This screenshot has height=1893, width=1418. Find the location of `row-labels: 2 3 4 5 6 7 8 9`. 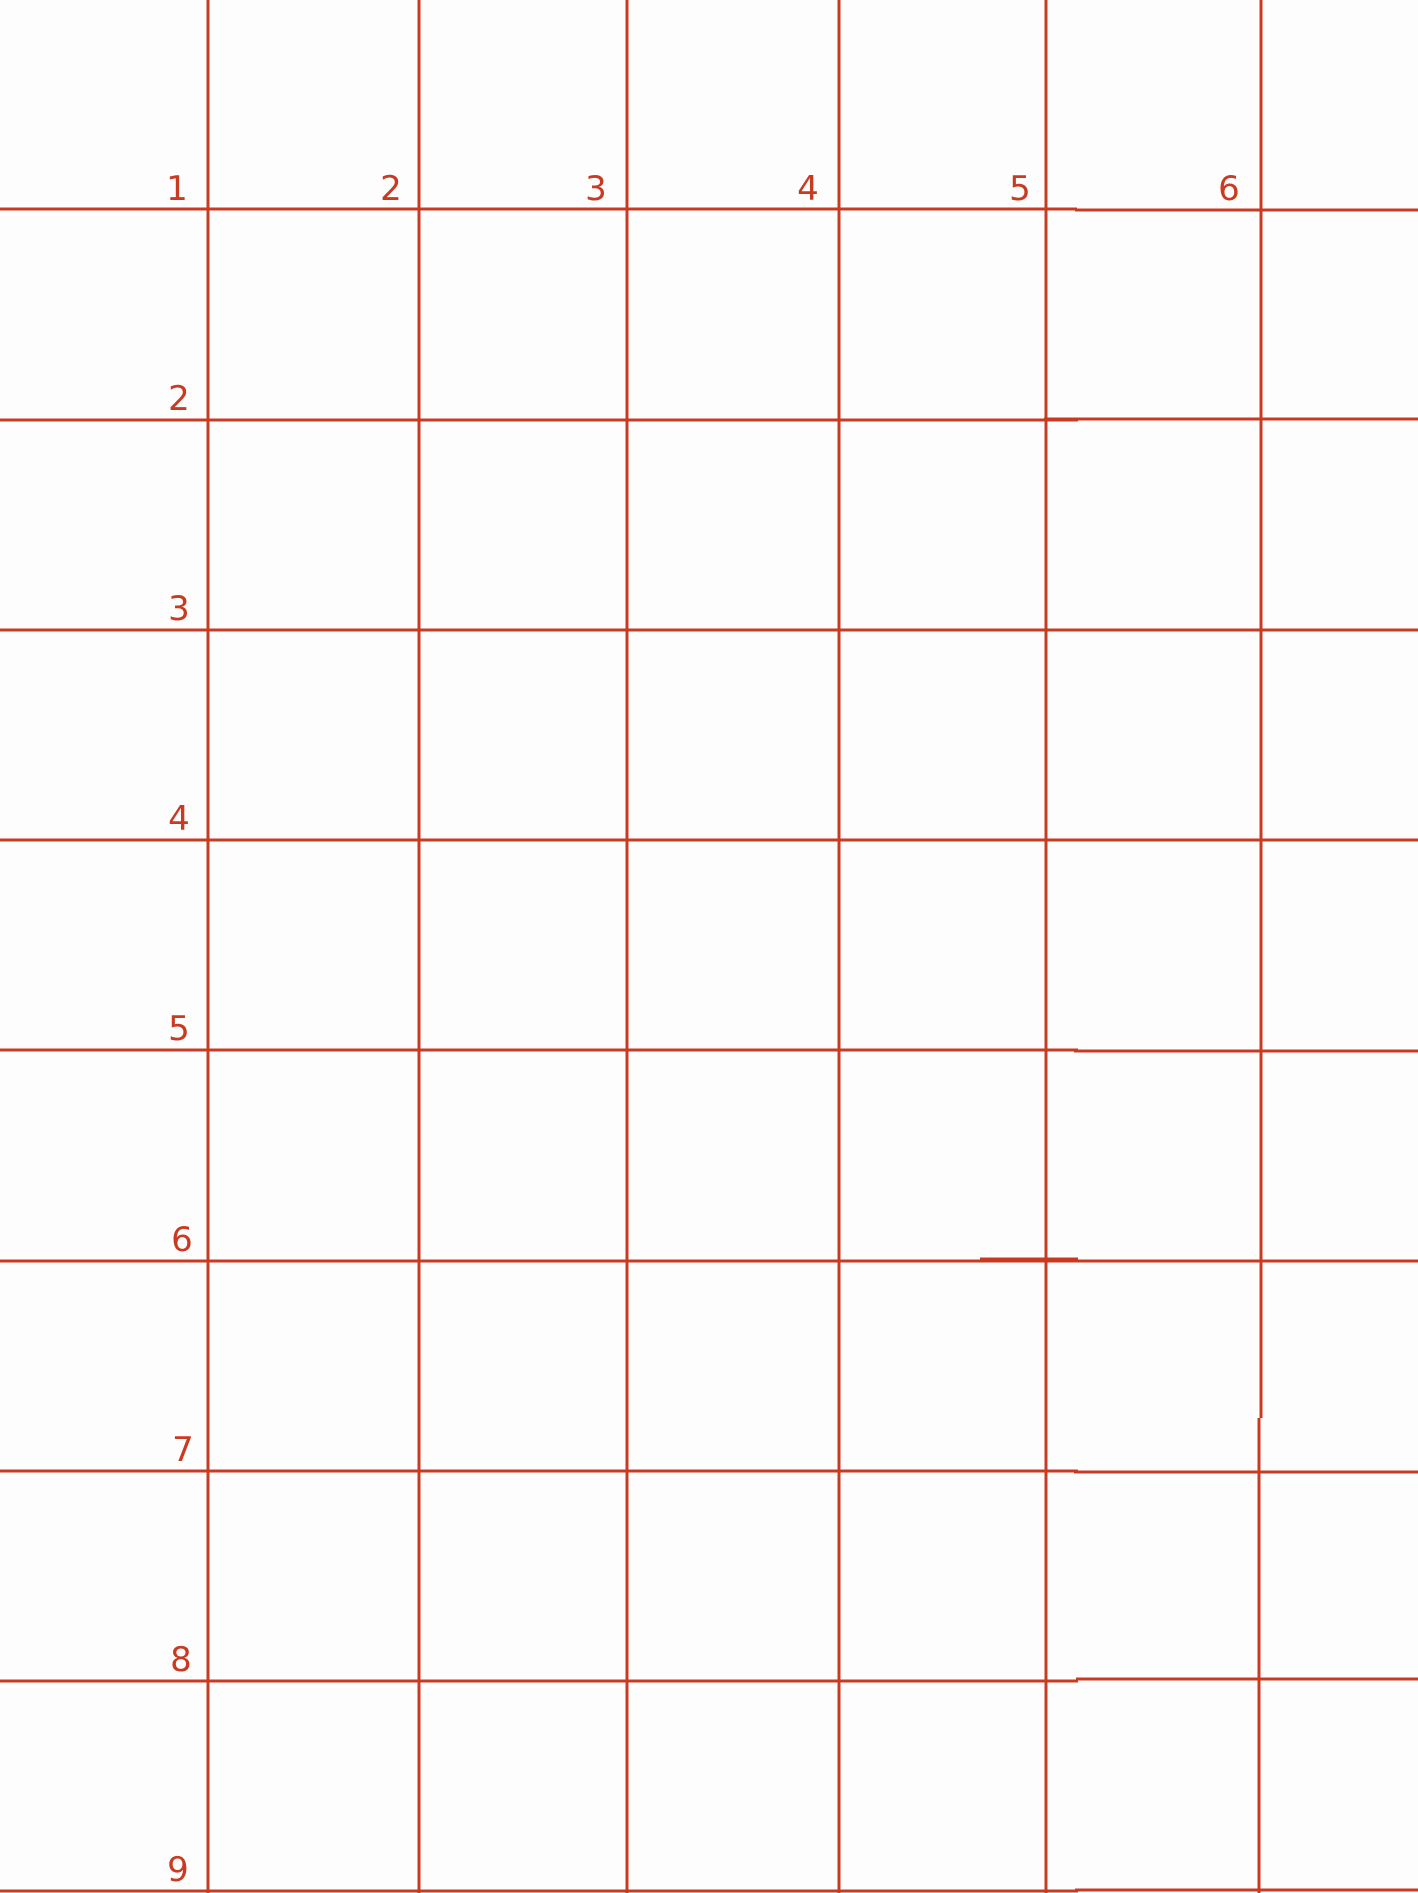

row-labels: 2 3 4 5 6 7 8 9 is located at coordinates (180, 1134).